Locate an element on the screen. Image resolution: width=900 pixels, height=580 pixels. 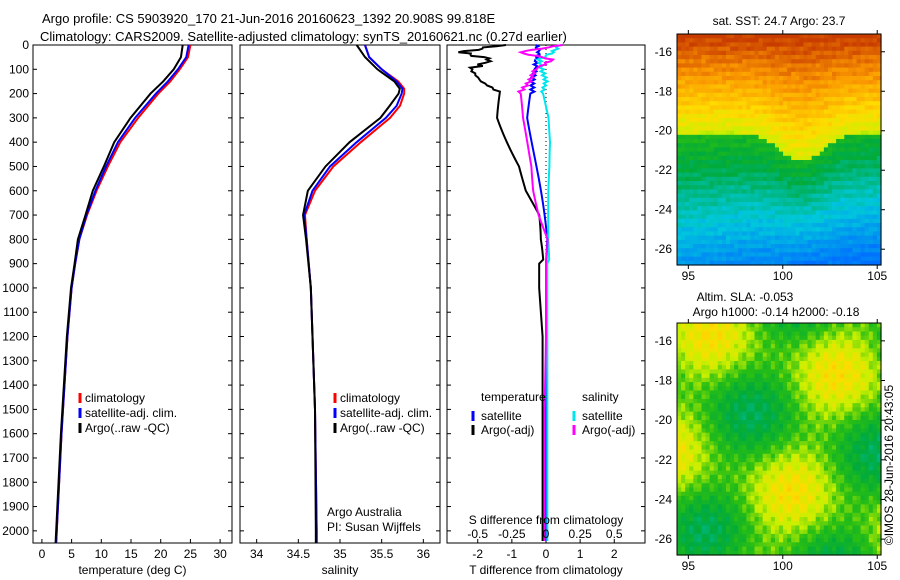
x-tick-label: 0 is located at coordinates (546, 554).